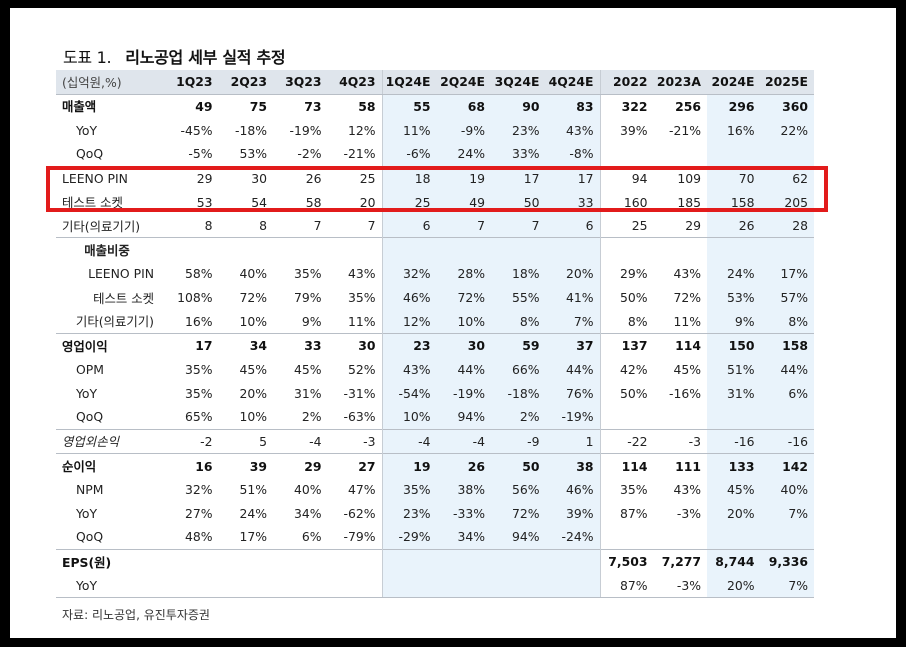 The width and height of the screenshot is (906, 647). I want to click on table-cell: 94, so click(626, 178).